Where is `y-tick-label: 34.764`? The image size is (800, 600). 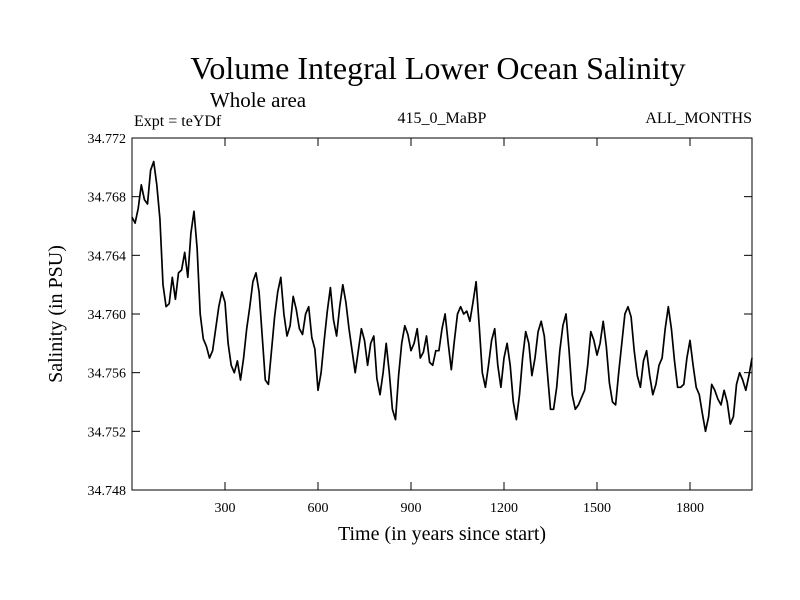
y-tick-label: 34.764 is located at coordinates (107, 256).